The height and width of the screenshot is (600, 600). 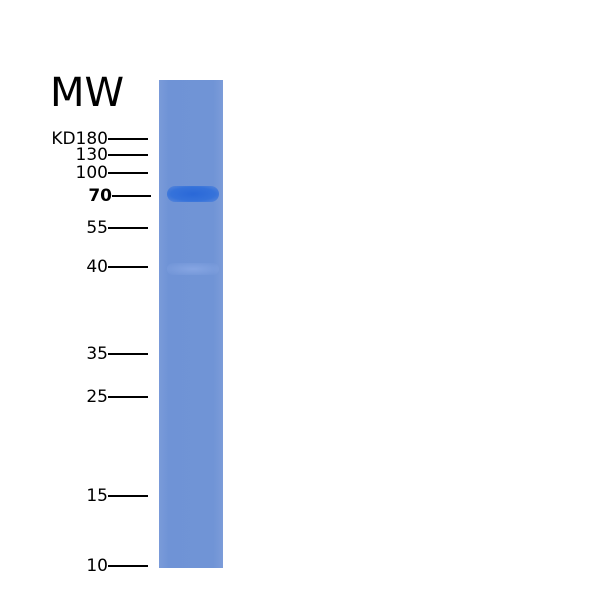 What do you see at coordinates (97, 267) in the screenshot?
I see `marker-label: 40` at bounding box center [97, 267].